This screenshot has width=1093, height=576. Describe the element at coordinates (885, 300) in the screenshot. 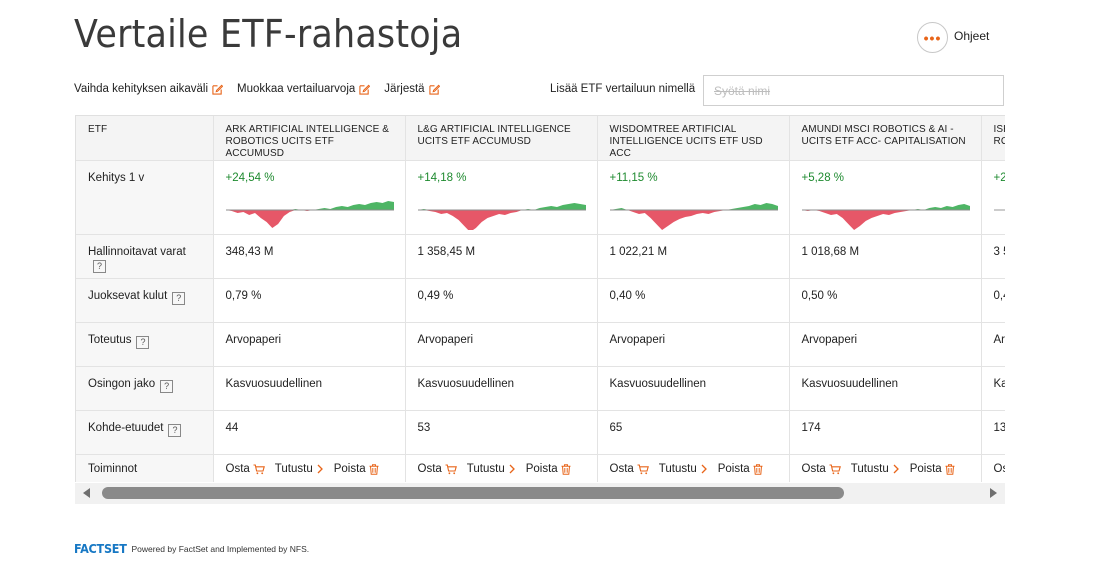

I see `fees-cell: 0,50 %` at that location.